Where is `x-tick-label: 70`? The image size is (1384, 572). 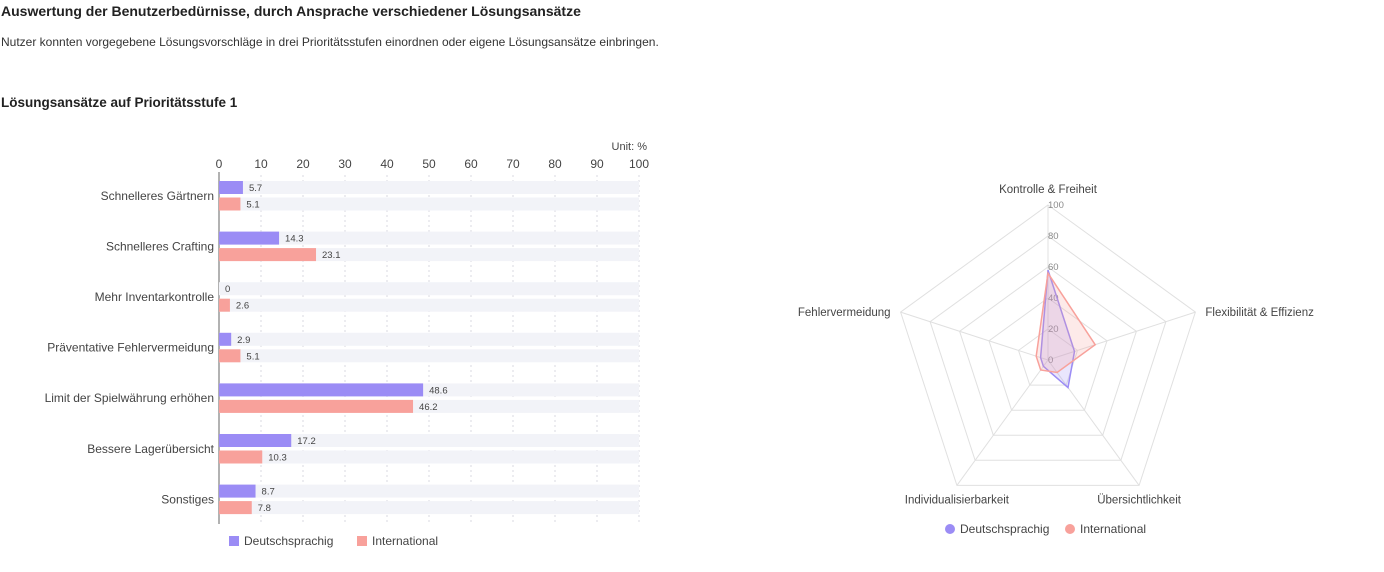
x-tick-label: 70 is located at coordinates (513, 164).